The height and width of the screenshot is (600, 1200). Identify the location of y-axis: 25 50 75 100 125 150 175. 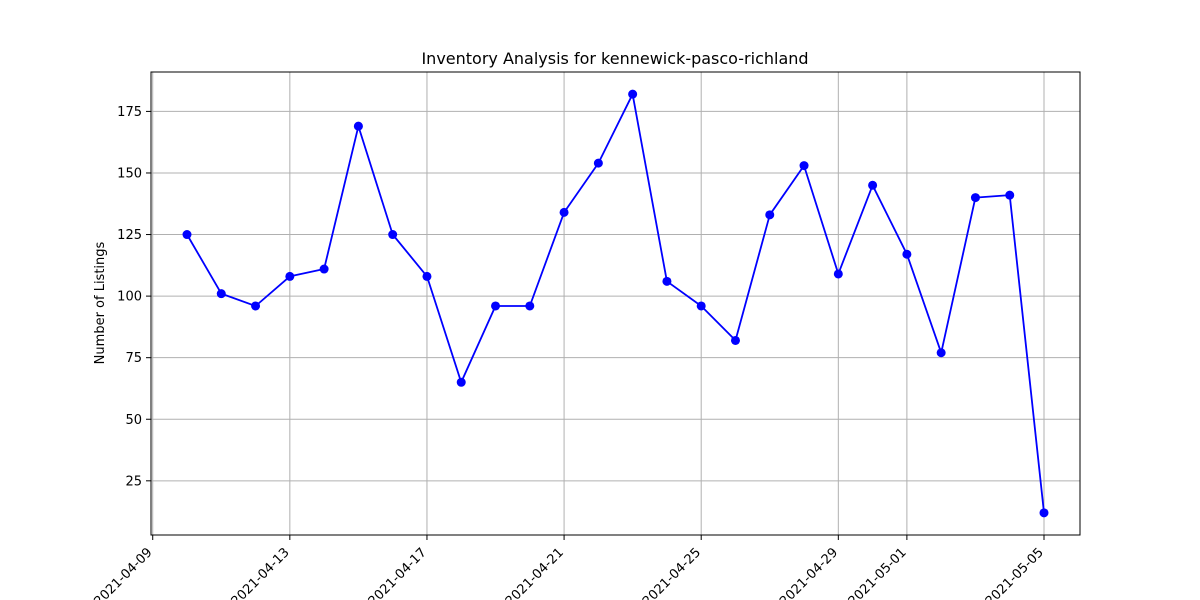
(134, 297).